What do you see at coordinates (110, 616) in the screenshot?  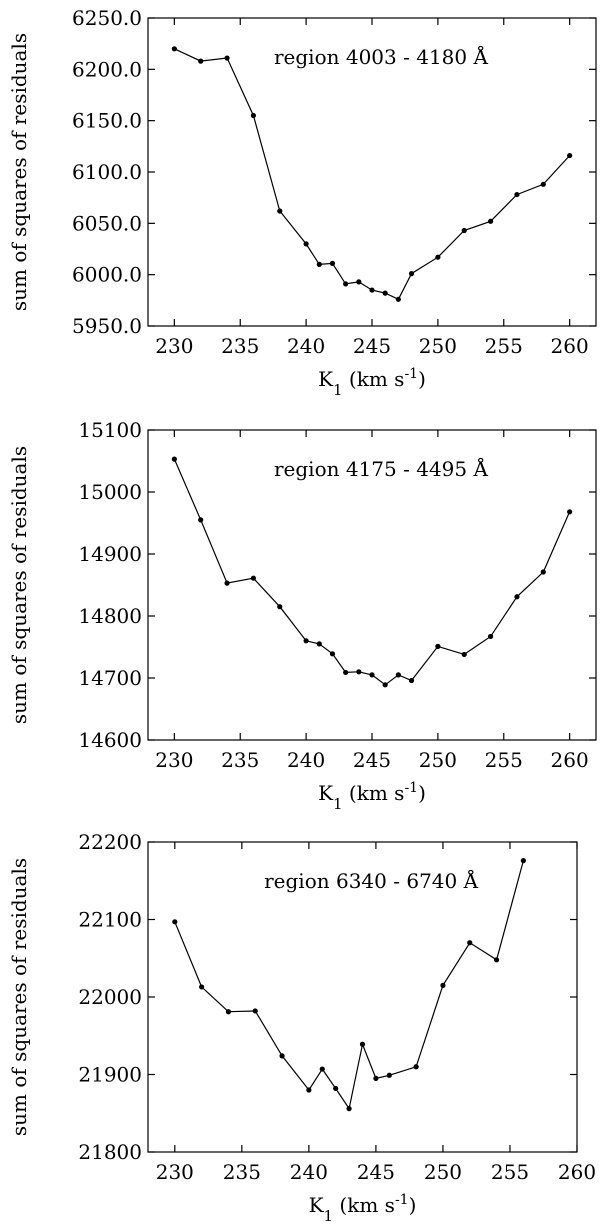 I see `y-tick-label: 14800` at bounding box center [110, 616].